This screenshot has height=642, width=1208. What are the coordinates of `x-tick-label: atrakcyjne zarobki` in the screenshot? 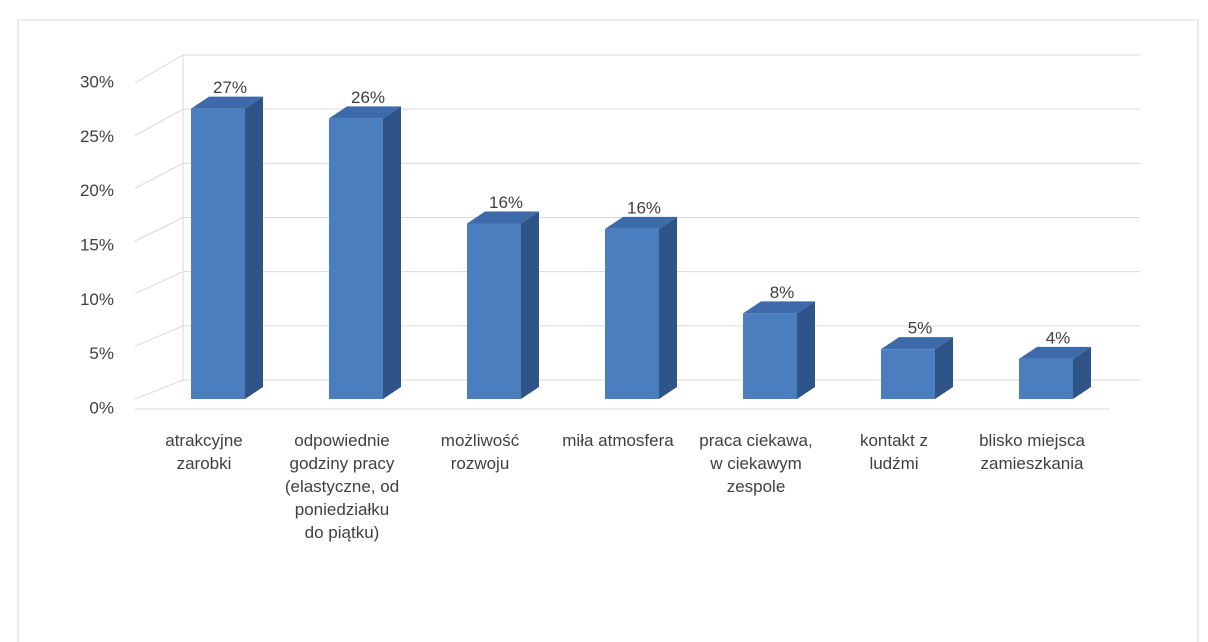 It's located at (204, 452).